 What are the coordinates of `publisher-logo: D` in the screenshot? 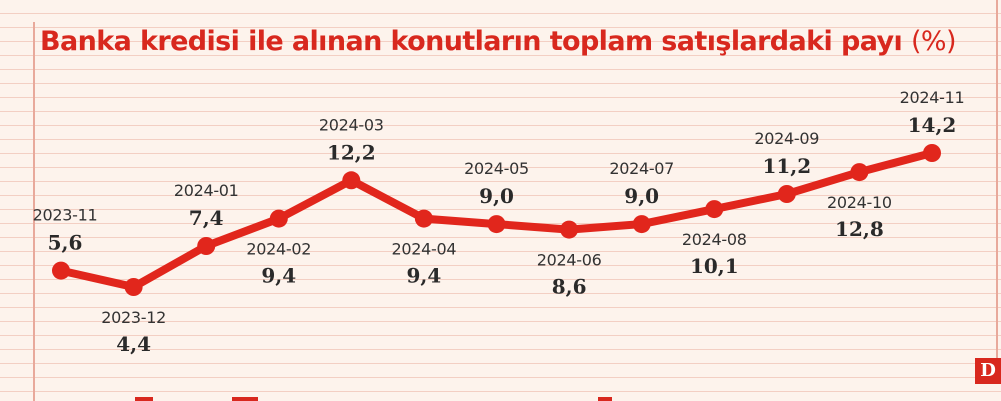 It's located at (988, 371).